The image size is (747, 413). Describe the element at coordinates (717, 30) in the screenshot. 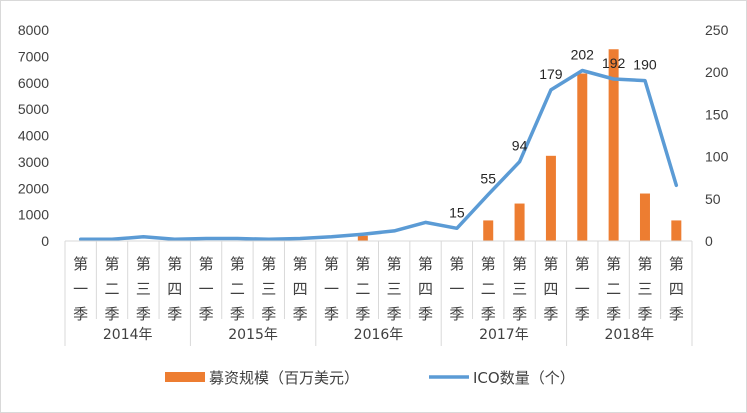

I see `right-axis-tick: 250` at that location.